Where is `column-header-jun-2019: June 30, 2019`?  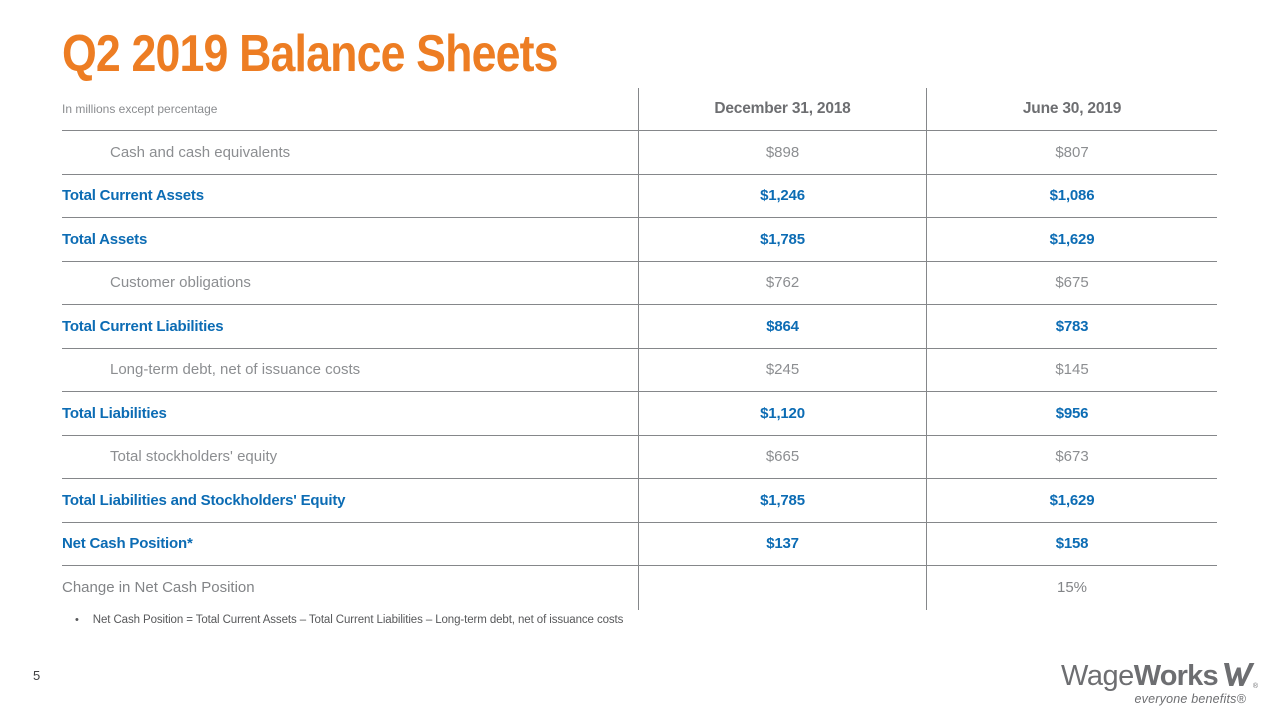 column-header-jun-2019: June 30, 2019 is located at coordinates (1071, 109).